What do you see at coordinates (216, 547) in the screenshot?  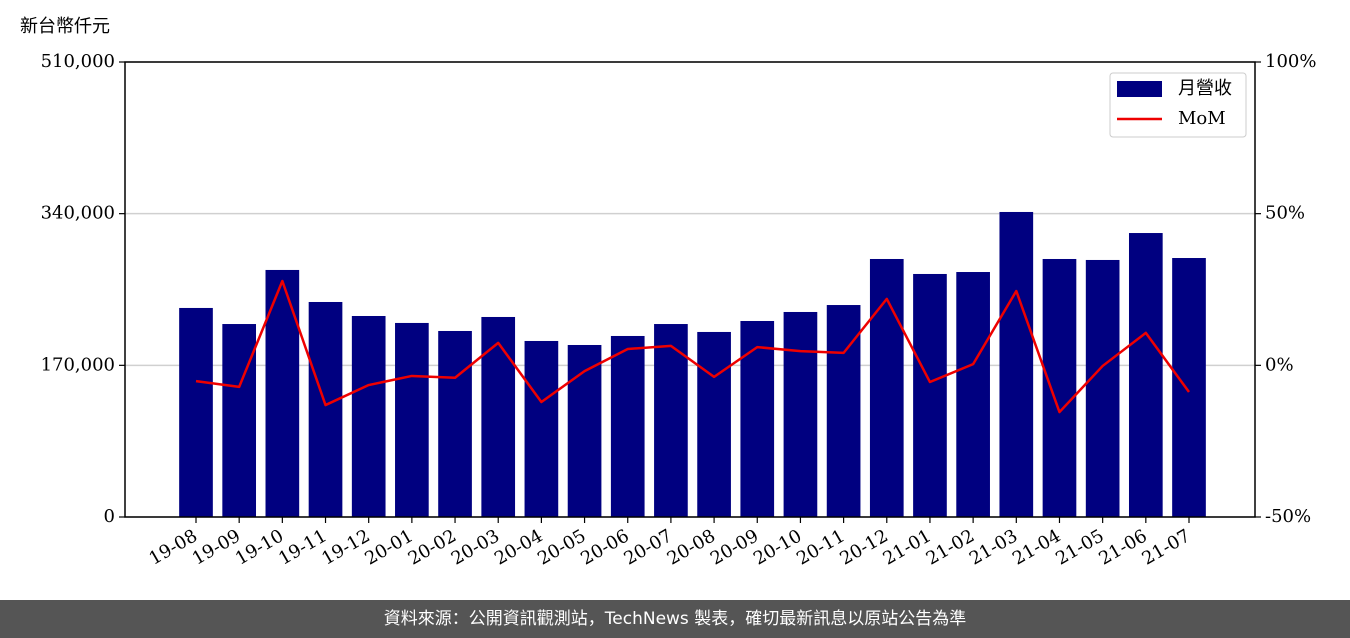 I see `x-tick-label: 19-09` at bounding box center [216, 547].